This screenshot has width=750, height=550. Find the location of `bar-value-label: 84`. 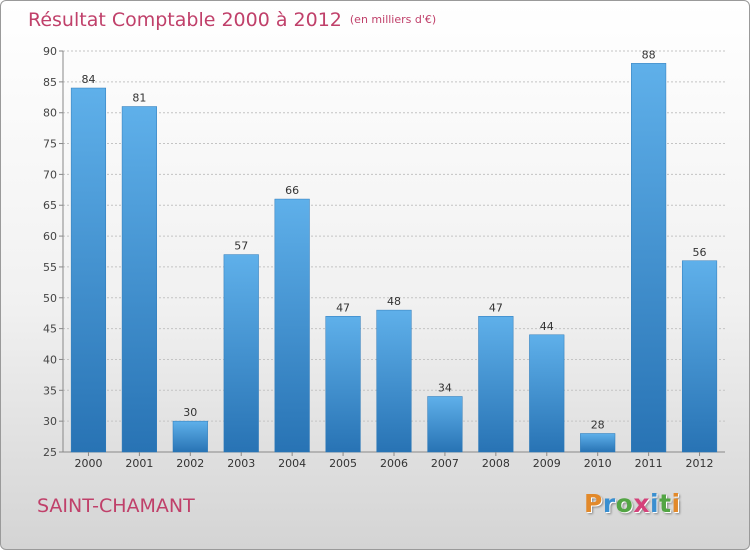

bar-value-label: 84 is located at coordinates (88, 79).